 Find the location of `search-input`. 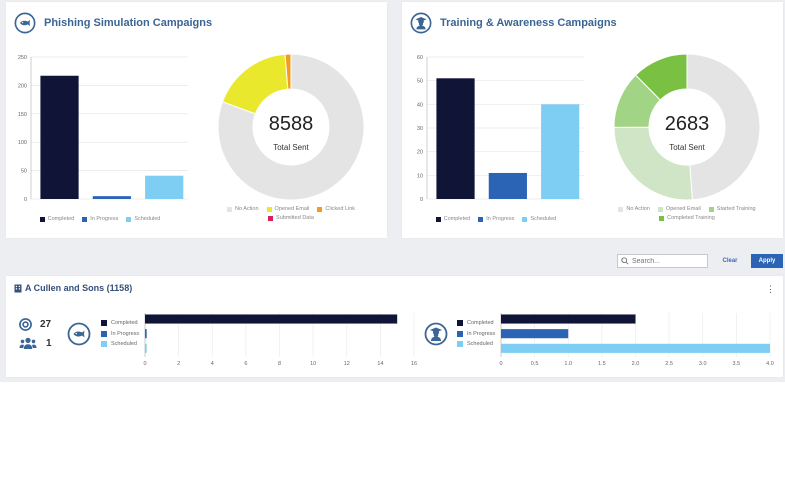

search-input is located at coordinates (665, 261).